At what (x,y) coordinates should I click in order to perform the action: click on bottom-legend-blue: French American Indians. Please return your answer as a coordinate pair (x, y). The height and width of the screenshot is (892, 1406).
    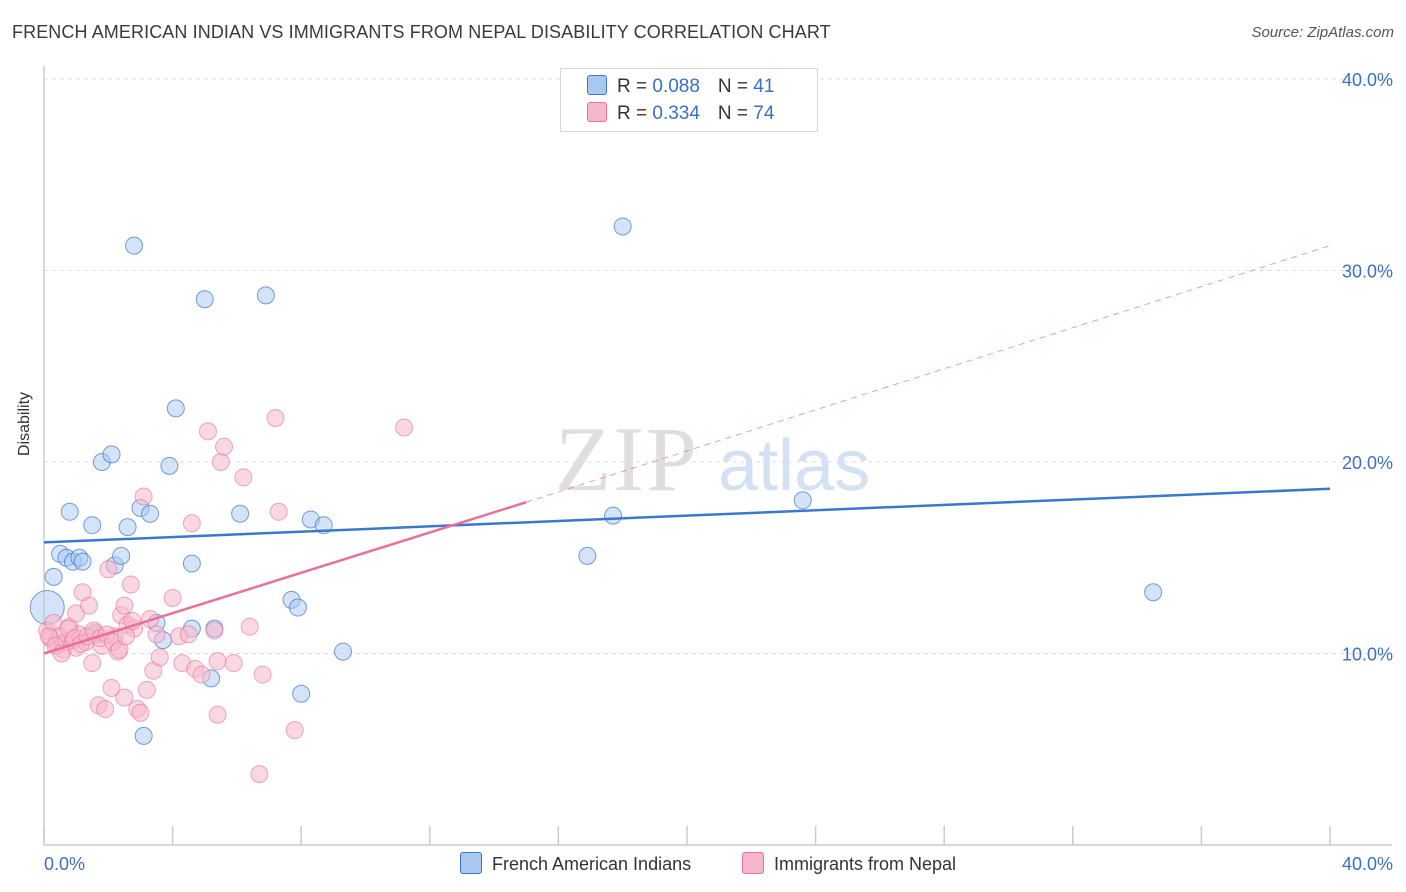
    Looking at the image, I should click on (575, 863).